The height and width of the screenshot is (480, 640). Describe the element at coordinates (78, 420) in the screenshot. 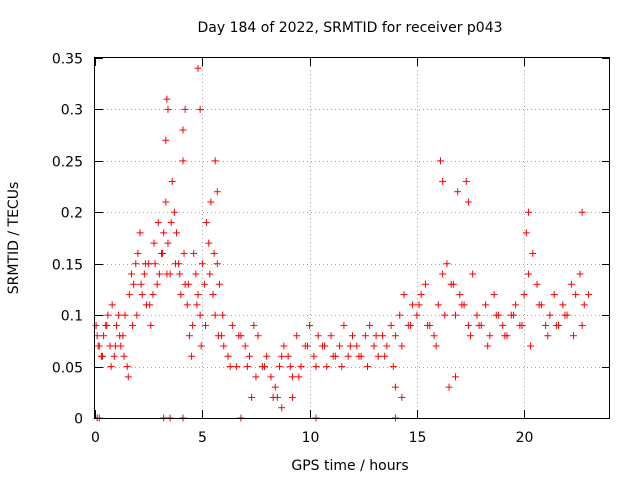

I see `y-tick-label: 0` at that location.